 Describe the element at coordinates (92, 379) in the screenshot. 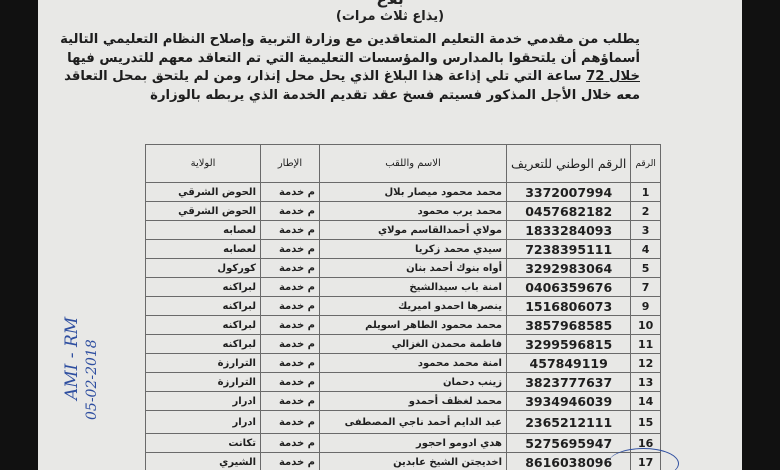

I see `handwritten-date: 05-02-2018` at that location.